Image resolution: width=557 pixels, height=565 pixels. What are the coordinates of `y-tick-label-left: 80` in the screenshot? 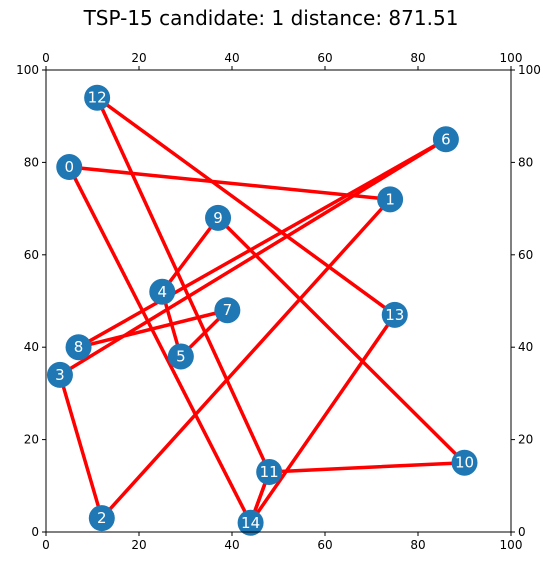 It's located at (31, 162).